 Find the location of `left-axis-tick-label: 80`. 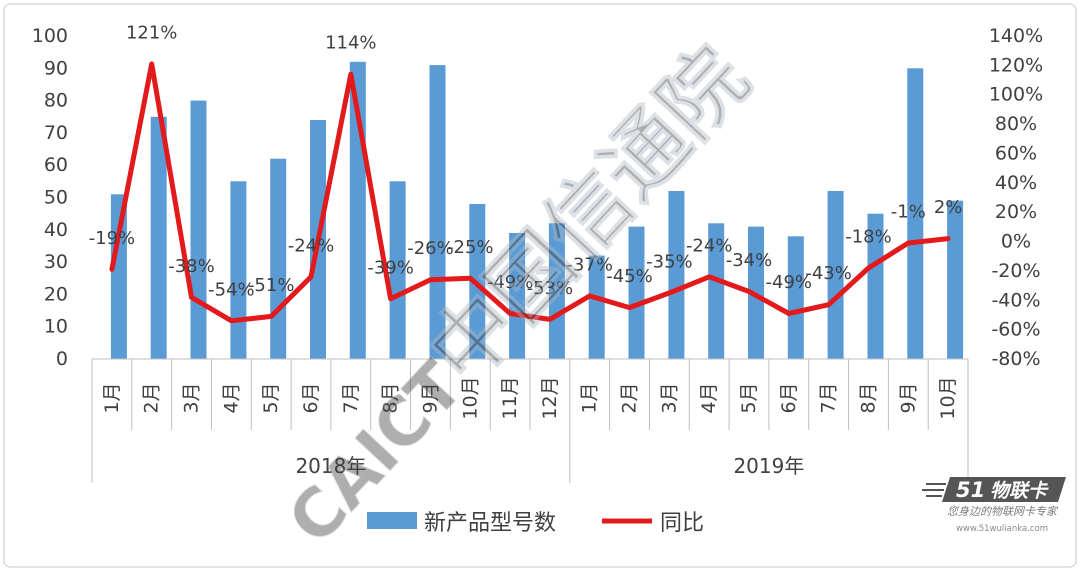

left-axis-tick-label: 80 is located at coordinates (56, 101).